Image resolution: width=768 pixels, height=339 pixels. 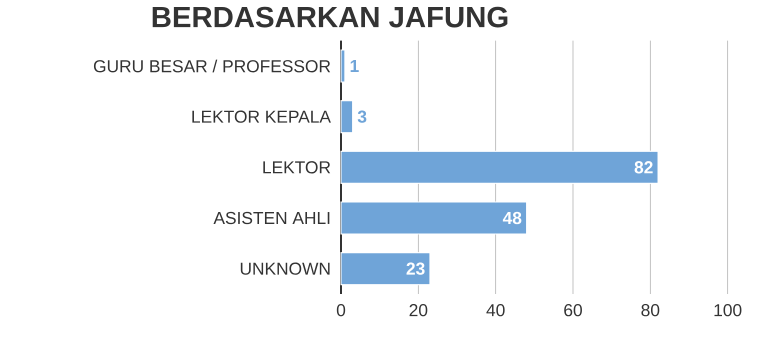 I want to click on data-label: 3, so click(x=362, y=116).